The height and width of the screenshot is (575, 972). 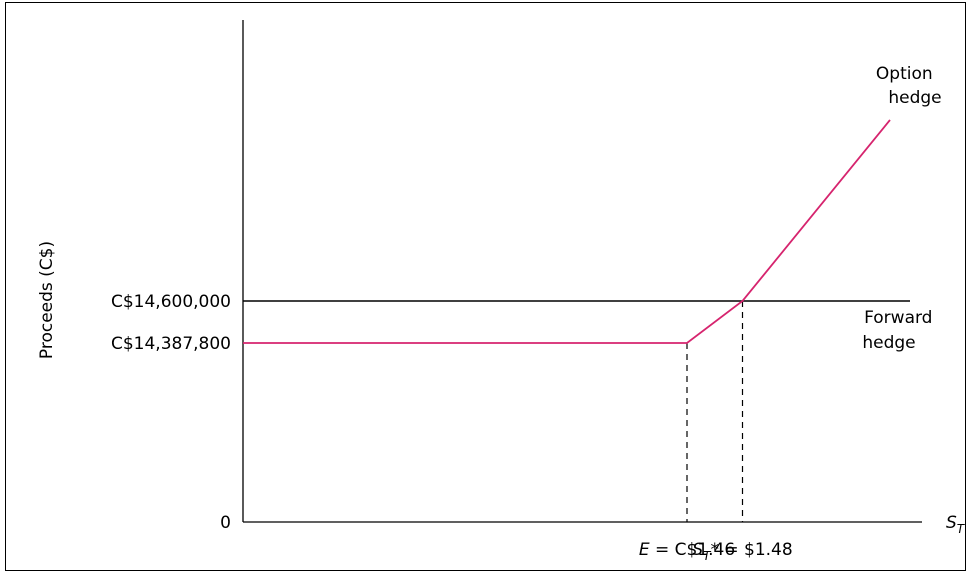 What do you see at coordinates (47, 300) in the screenshot?
I see `y-axis-label: Proceeds (C$)` at bounding box center [47, 300].